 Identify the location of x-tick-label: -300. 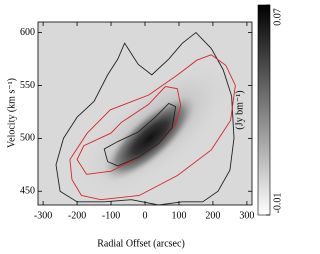
(43, 215).